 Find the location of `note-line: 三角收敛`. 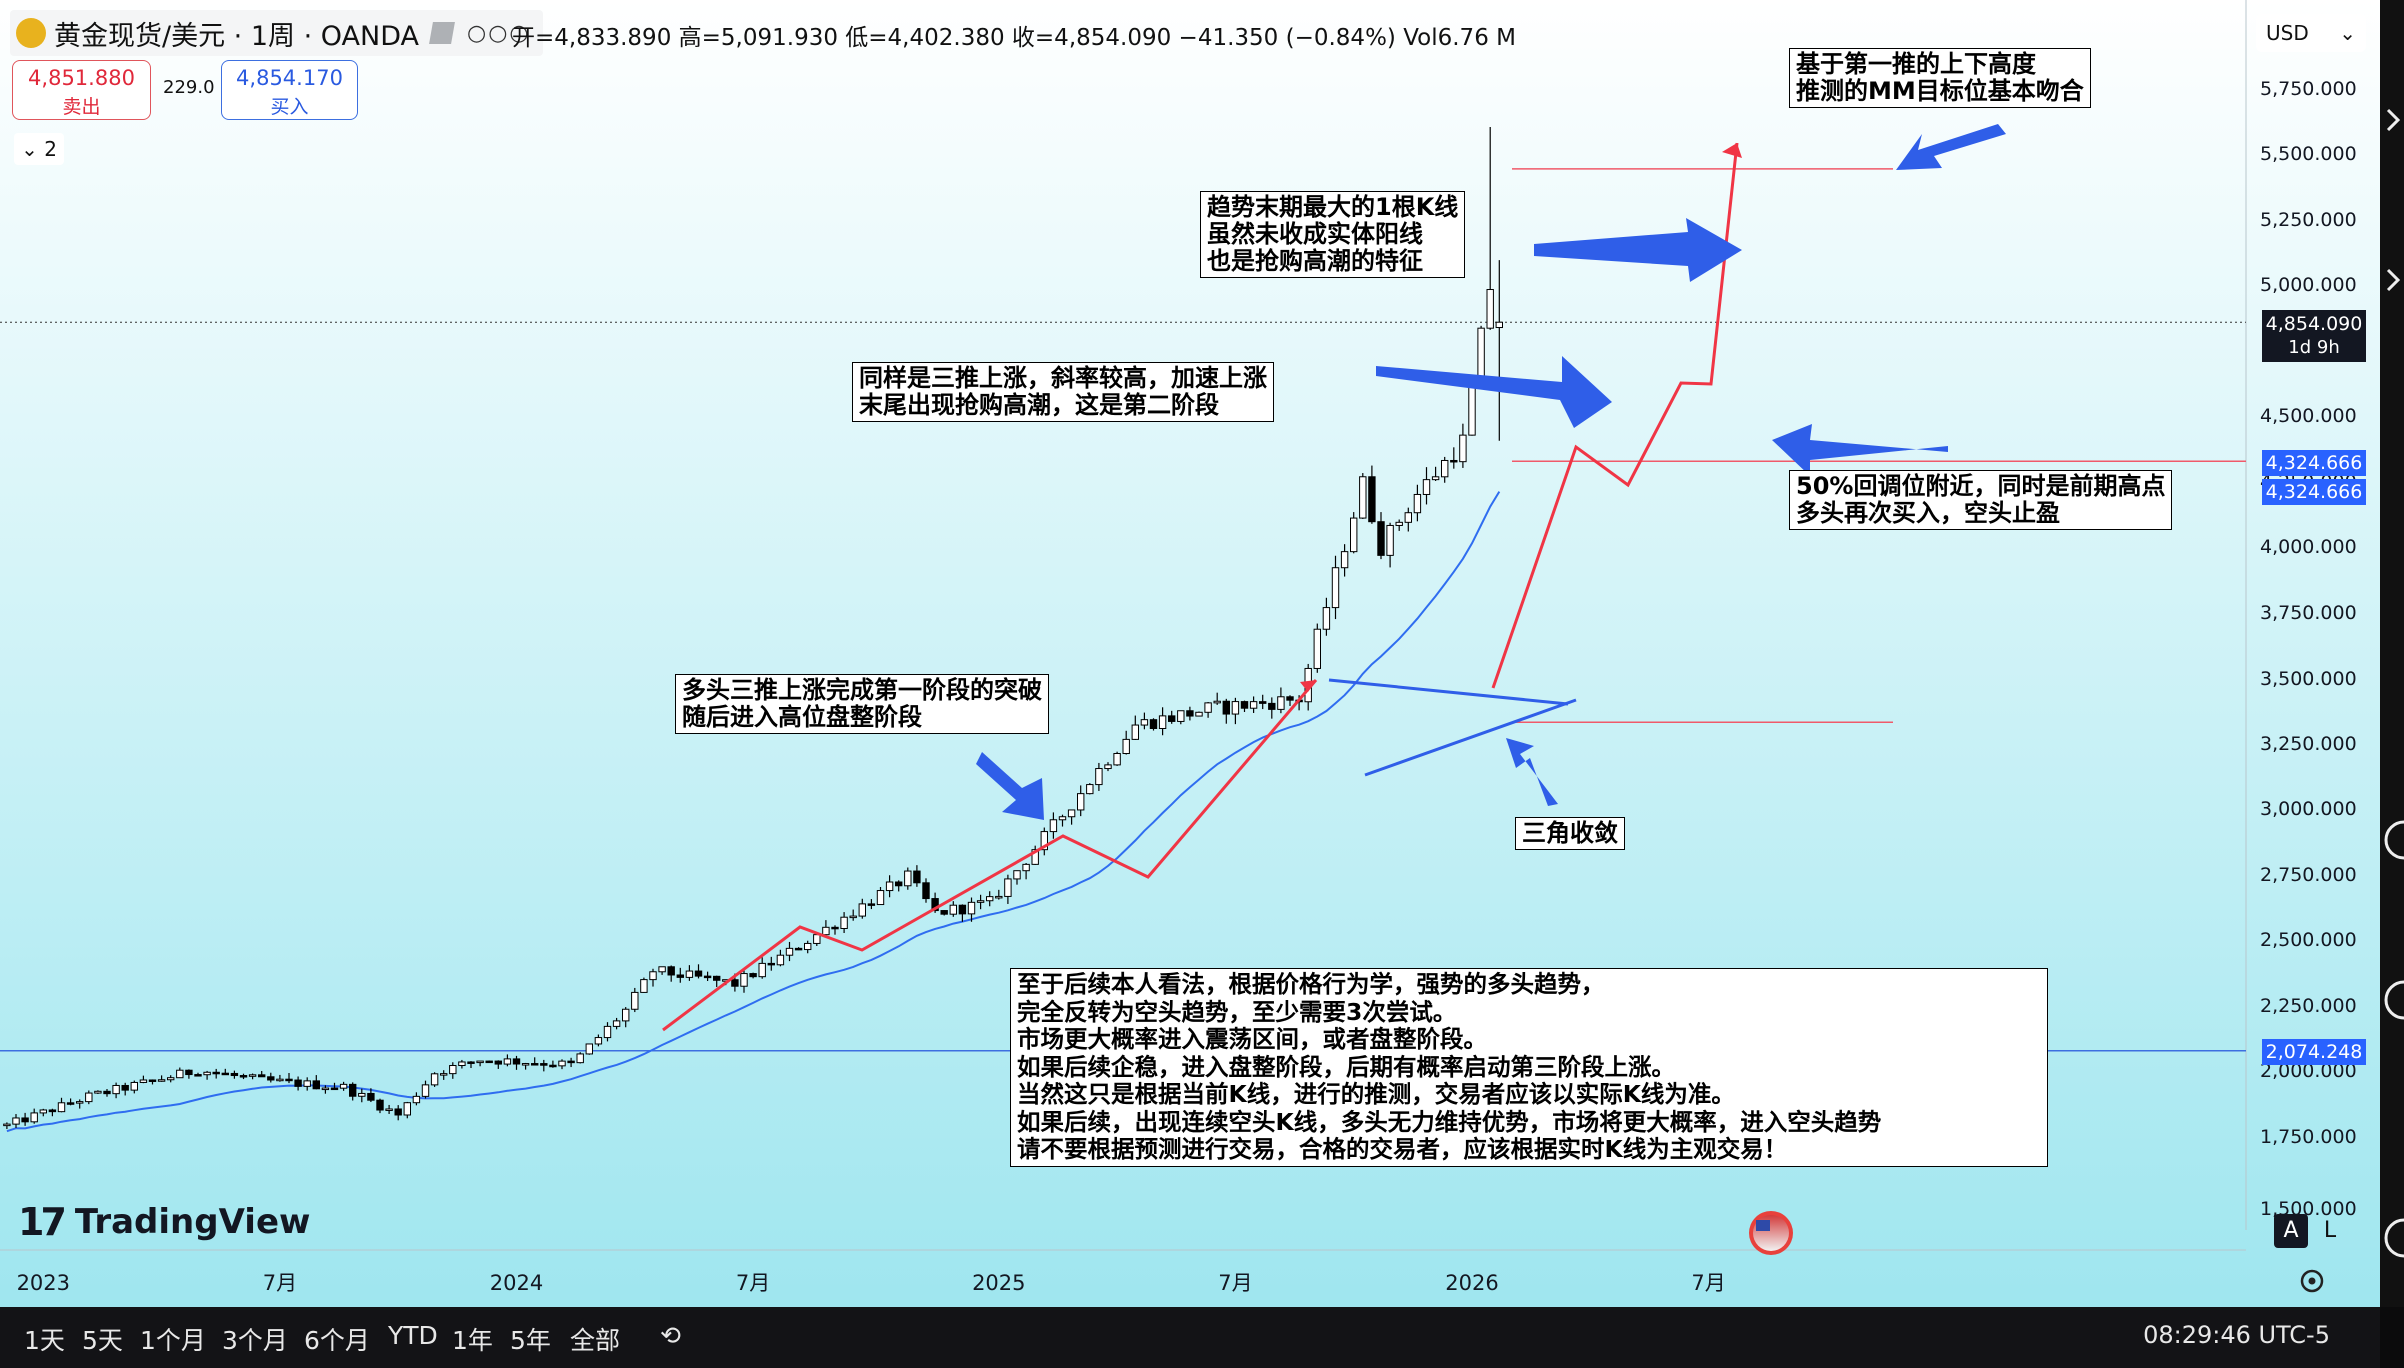

note-line: 三角收敛 is located at coordinates (1570, 833).